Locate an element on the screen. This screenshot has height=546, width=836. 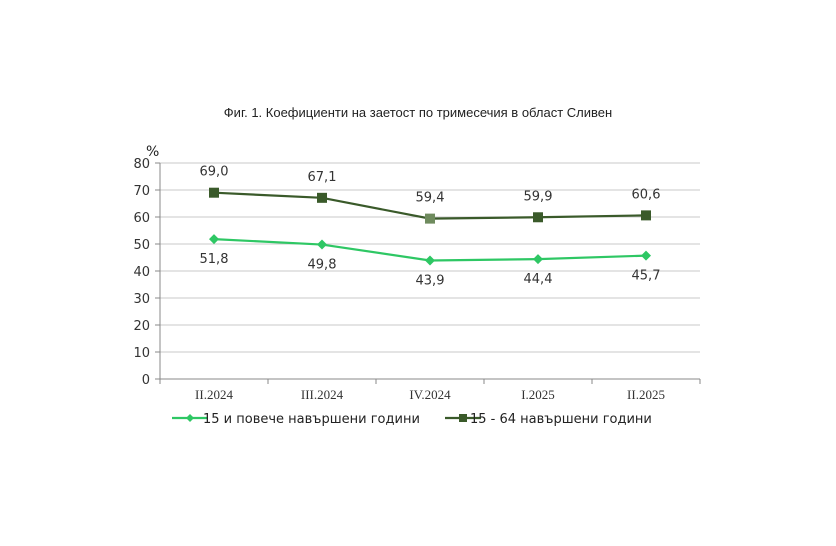
legend-label: 15 - 64 навършени години is located at coordinates (561, 419).